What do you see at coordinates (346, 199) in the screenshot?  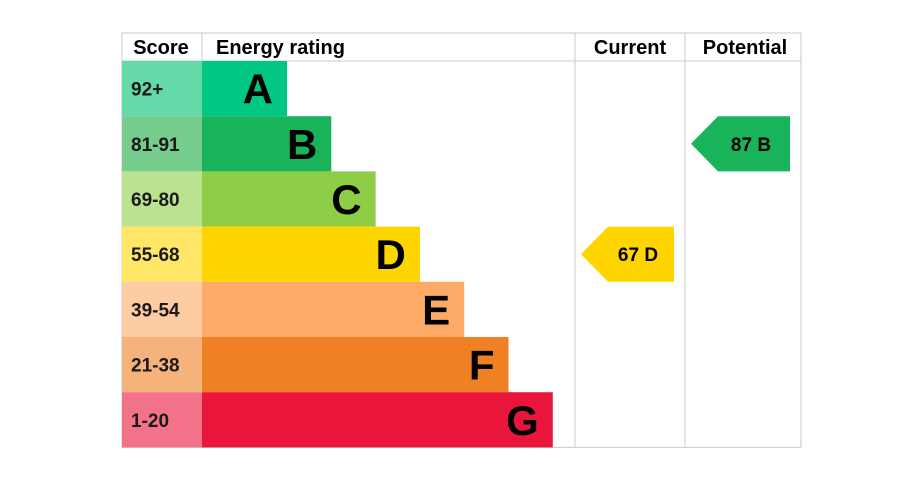 I see `rating-letter: C` at bounding box center [346, 199].